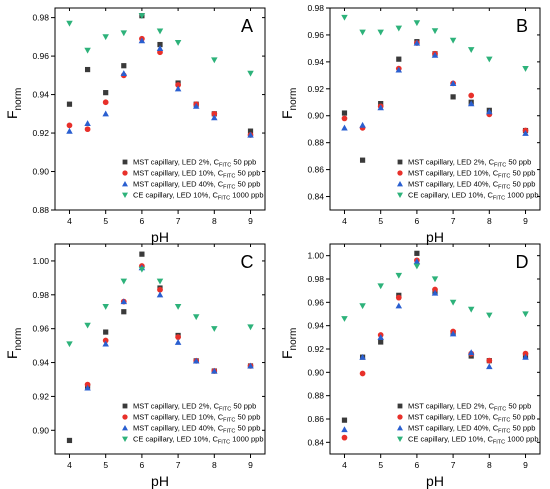  Describe the element at coordinates (40, 133) in the screenshot. I see `y-tick-label: 0.92` at that location.